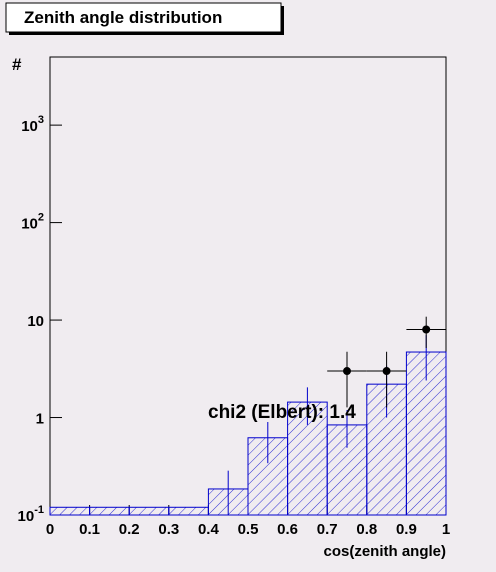 Image resolution: width=496 pixels, height=572 pixels. Describe the element at coordinates (282, 412) in the screenshot. I see `annotation: chi2 (Elbert): 1.4` at that location.